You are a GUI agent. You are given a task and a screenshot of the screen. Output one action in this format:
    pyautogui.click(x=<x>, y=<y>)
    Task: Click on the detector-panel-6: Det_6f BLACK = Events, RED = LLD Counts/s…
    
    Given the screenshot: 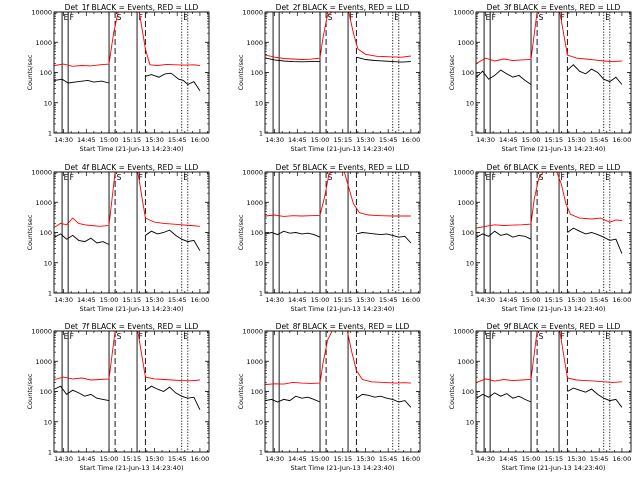 What is the action you would take?
    pyautogui.click(x=540, y=238)
    